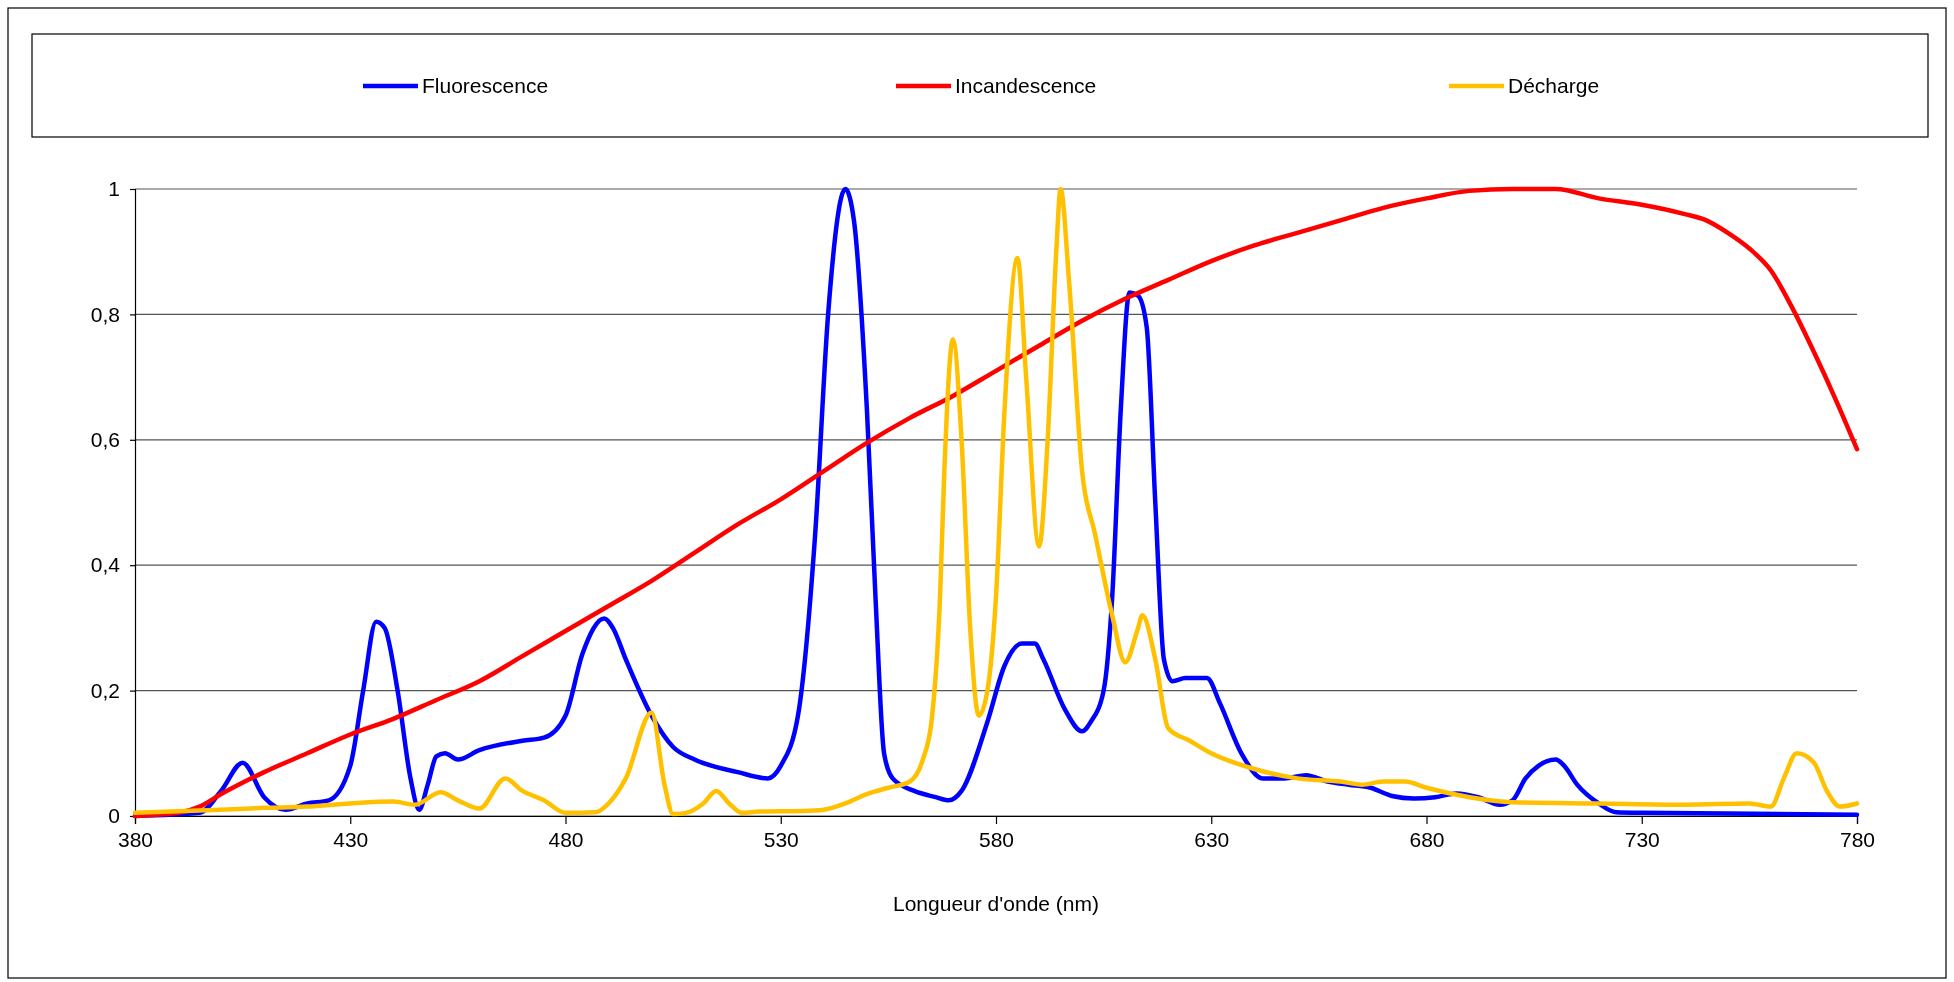  I want to click on x-tick-label: 730, so click(1642, 839).